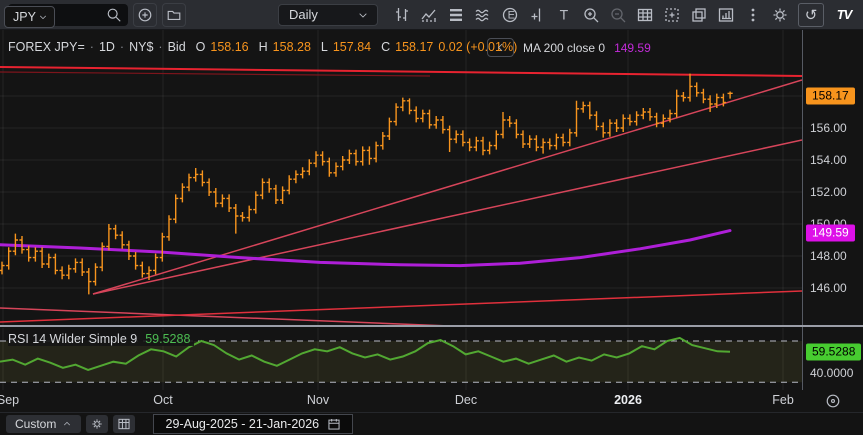  Describe the element at coordinates (783, 400) in the screenshot. I see `time-axis-label: Feb` at that location.